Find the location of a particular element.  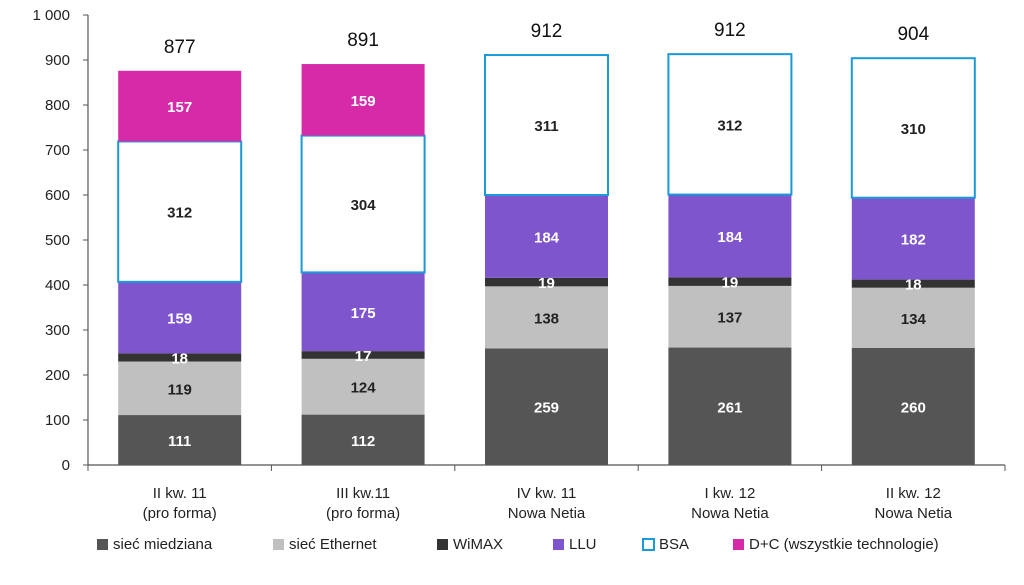

y-tick-label: 700 is located at coordinates (57, 150).